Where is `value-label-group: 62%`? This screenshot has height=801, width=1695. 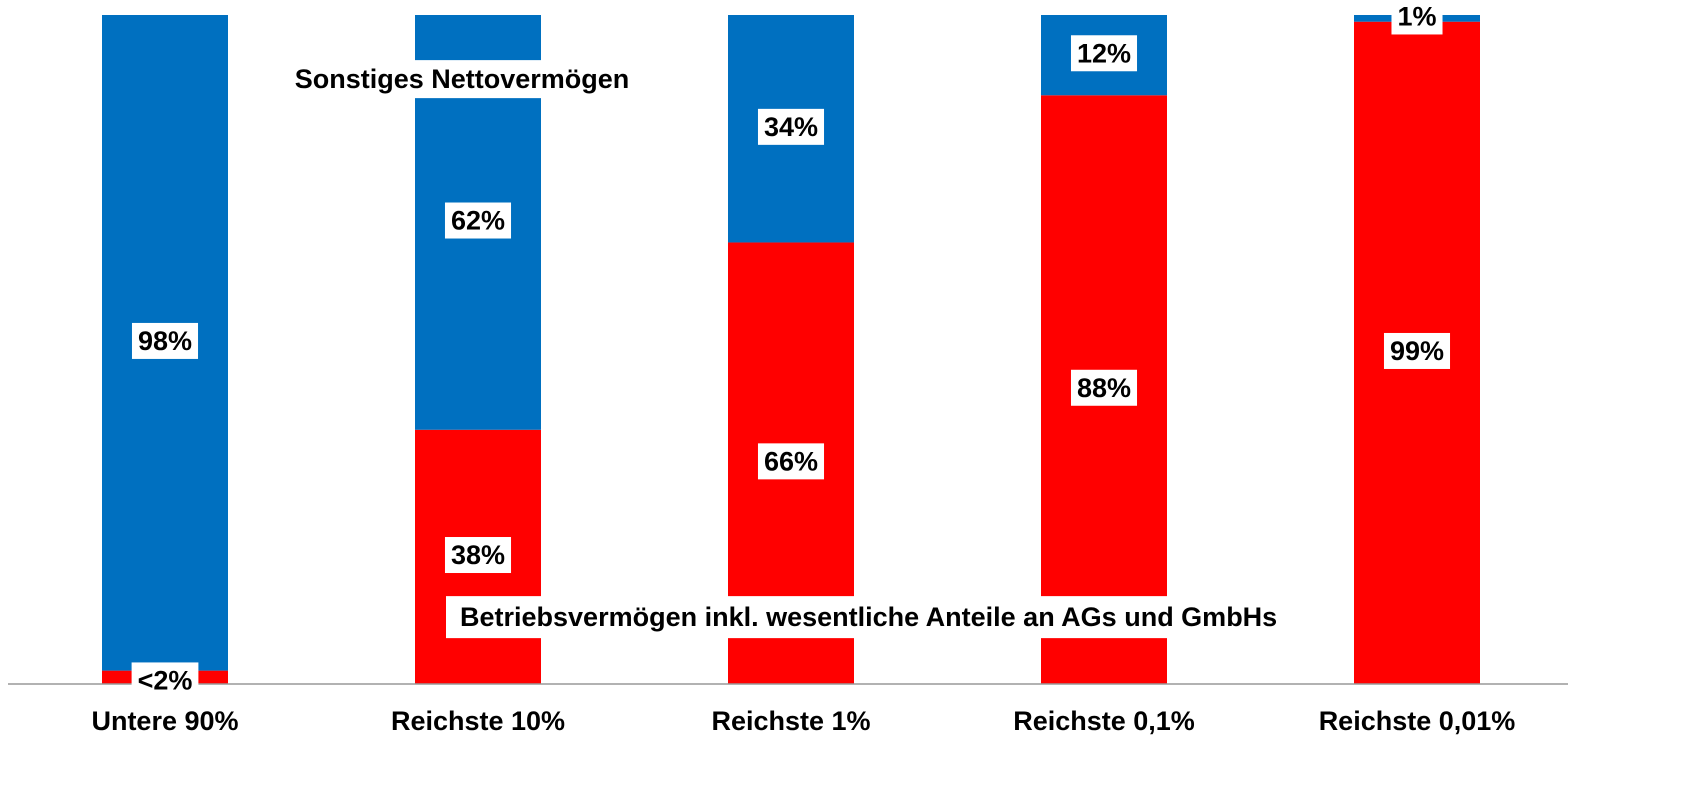
value-label-group: 62% is located at coordinates (478, 220).